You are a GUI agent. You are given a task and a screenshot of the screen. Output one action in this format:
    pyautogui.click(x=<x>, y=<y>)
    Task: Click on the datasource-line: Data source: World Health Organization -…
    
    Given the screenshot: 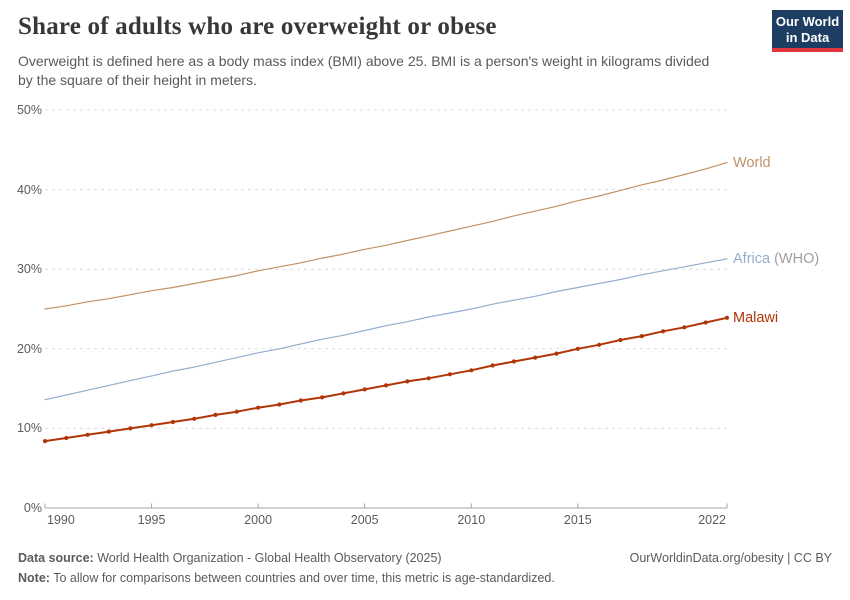 What is the action you would take?
    pyautogui.click(x=425, y=558)
    